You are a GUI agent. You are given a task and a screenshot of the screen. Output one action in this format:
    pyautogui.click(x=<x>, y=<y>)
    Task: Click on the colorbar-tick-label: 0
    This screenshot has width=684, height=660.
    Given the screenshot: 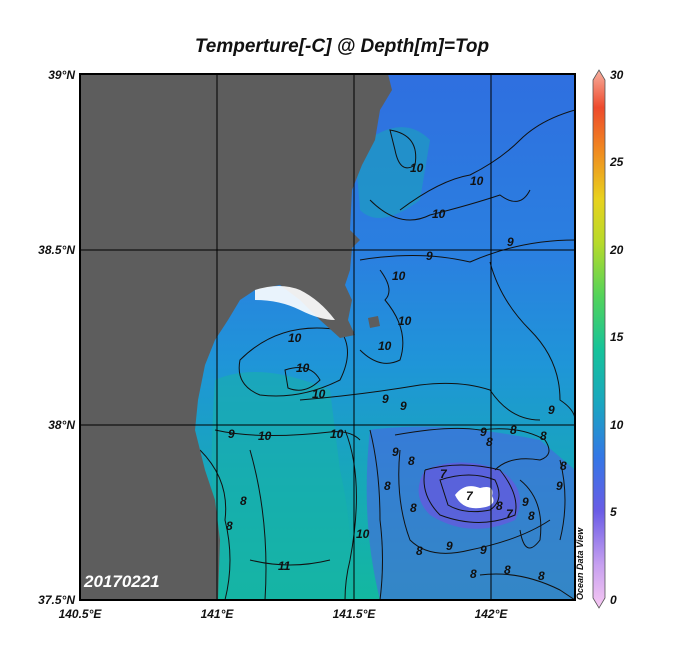 What is the action you would take?
    pyautogui.click(x=613, y=600)
    